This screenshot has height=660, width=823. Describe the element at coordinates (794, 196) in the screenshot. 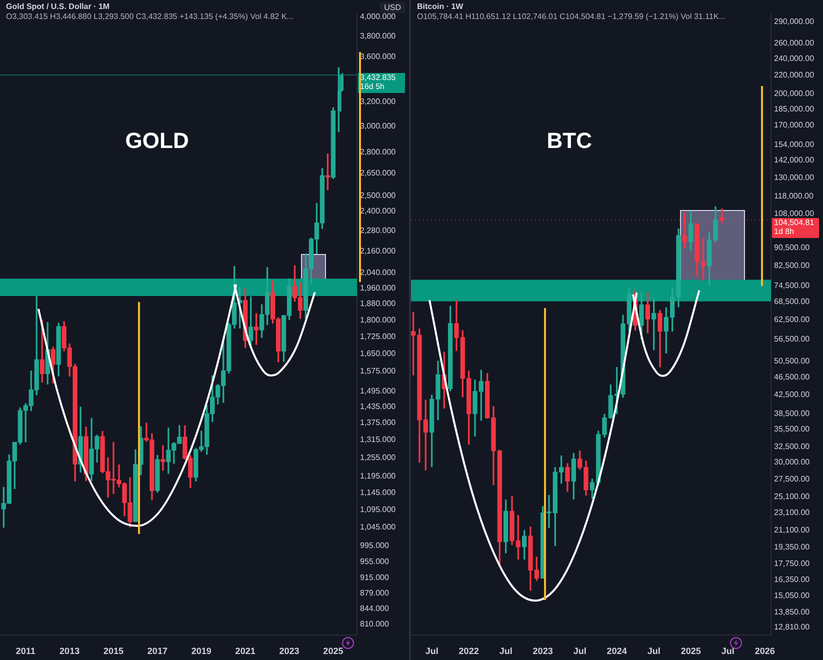

I see `y-tick-label: 118,000.00` at that location.